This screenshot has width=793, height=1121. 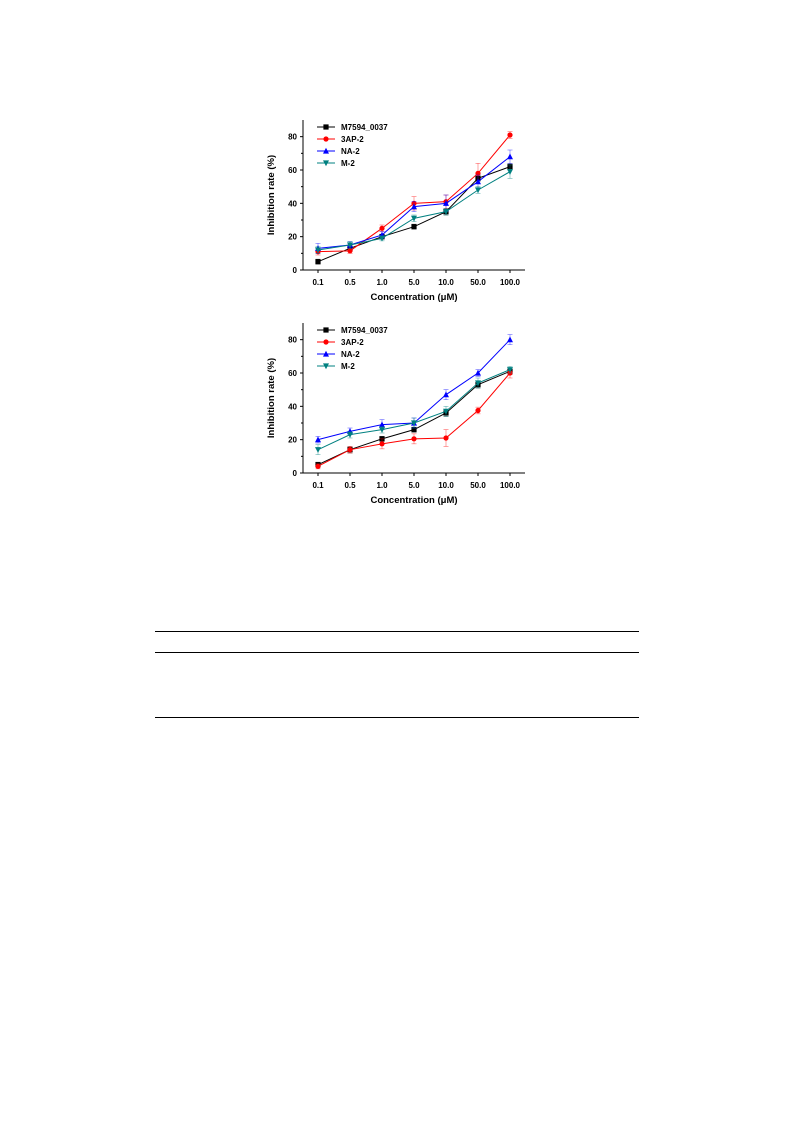 What do you see at coordinates (292, 137) in the screenshot?
I see `c0-y-tick-label: 80` at bounding box center [292, 137].